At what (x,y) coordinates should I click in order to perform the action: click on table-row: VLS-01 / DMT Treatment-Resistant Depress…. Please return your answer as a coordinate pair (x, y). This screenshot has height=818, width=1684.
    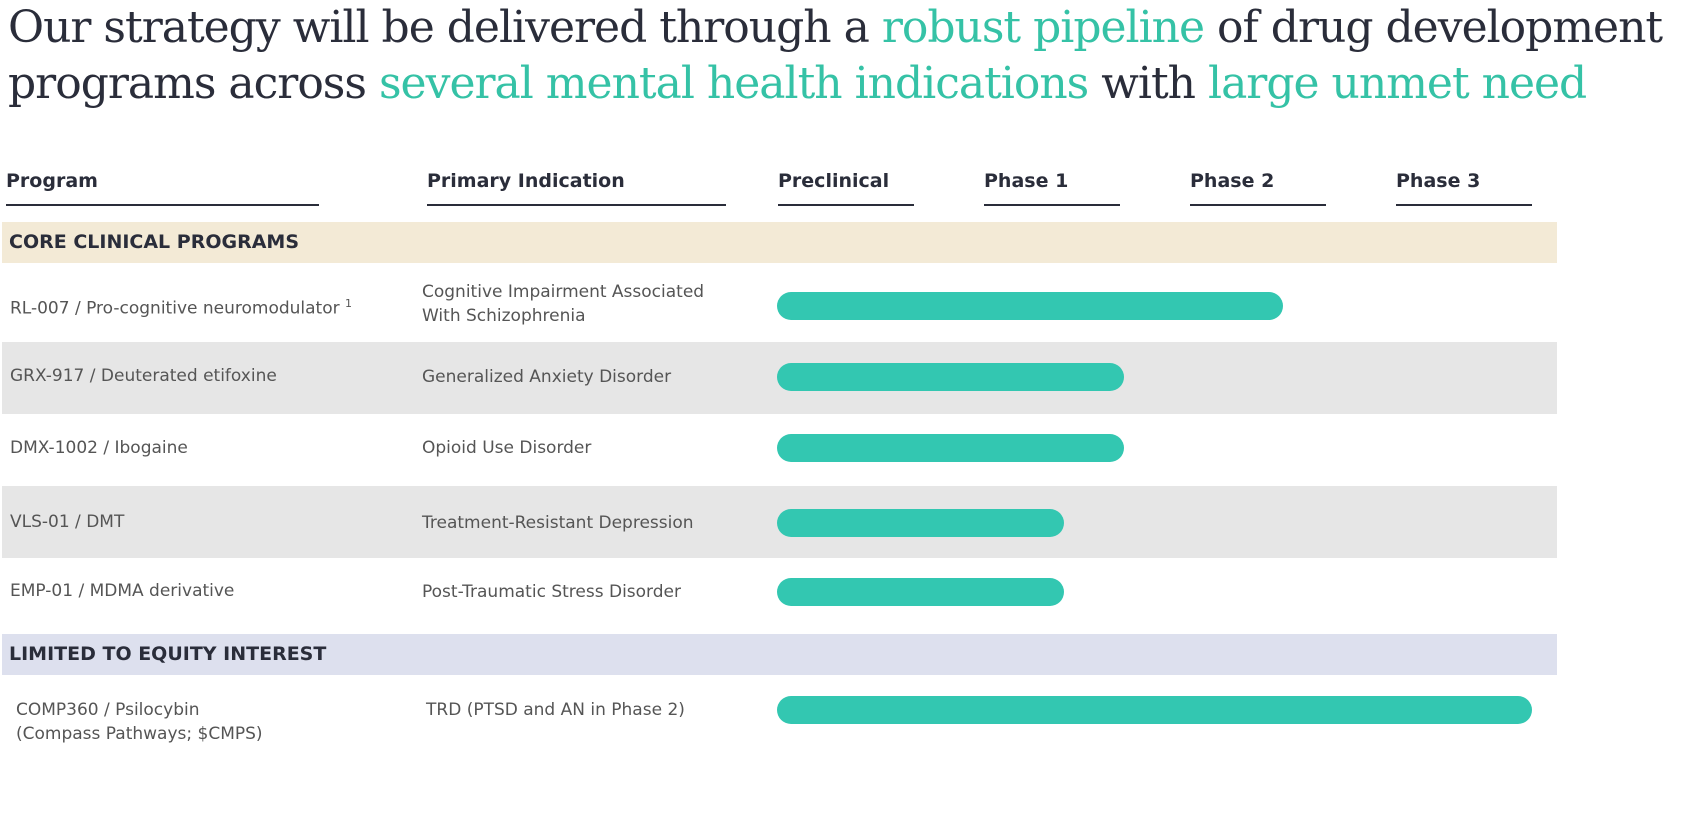
    Looking at the image, I should click on (779, 522).